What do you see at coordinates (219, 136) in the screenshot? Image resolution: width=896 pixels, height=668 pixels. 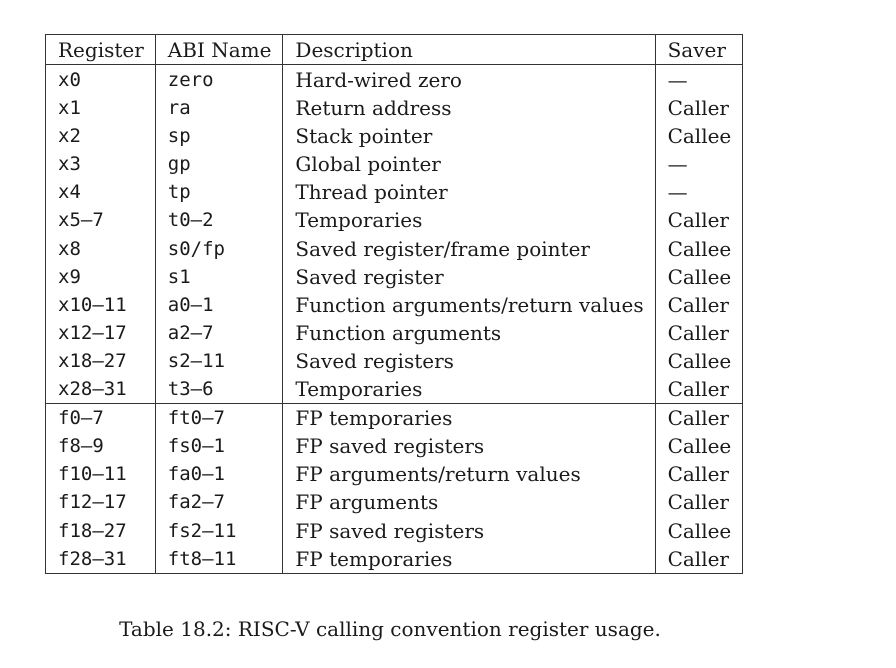 I see `cell-abi-name: sp` at bounding box center [219, 136].